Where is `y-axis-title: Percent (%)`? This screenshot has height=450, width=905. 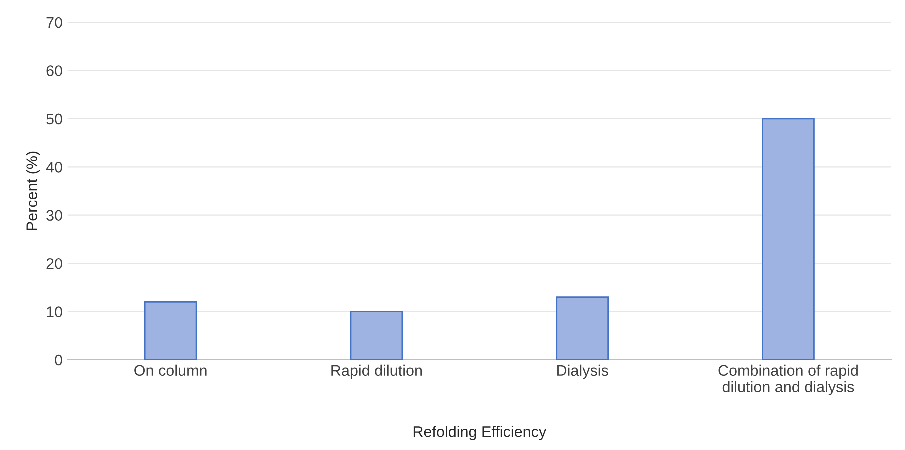
y-axis-title: Percent (%) is located at coordinates (33, 191).